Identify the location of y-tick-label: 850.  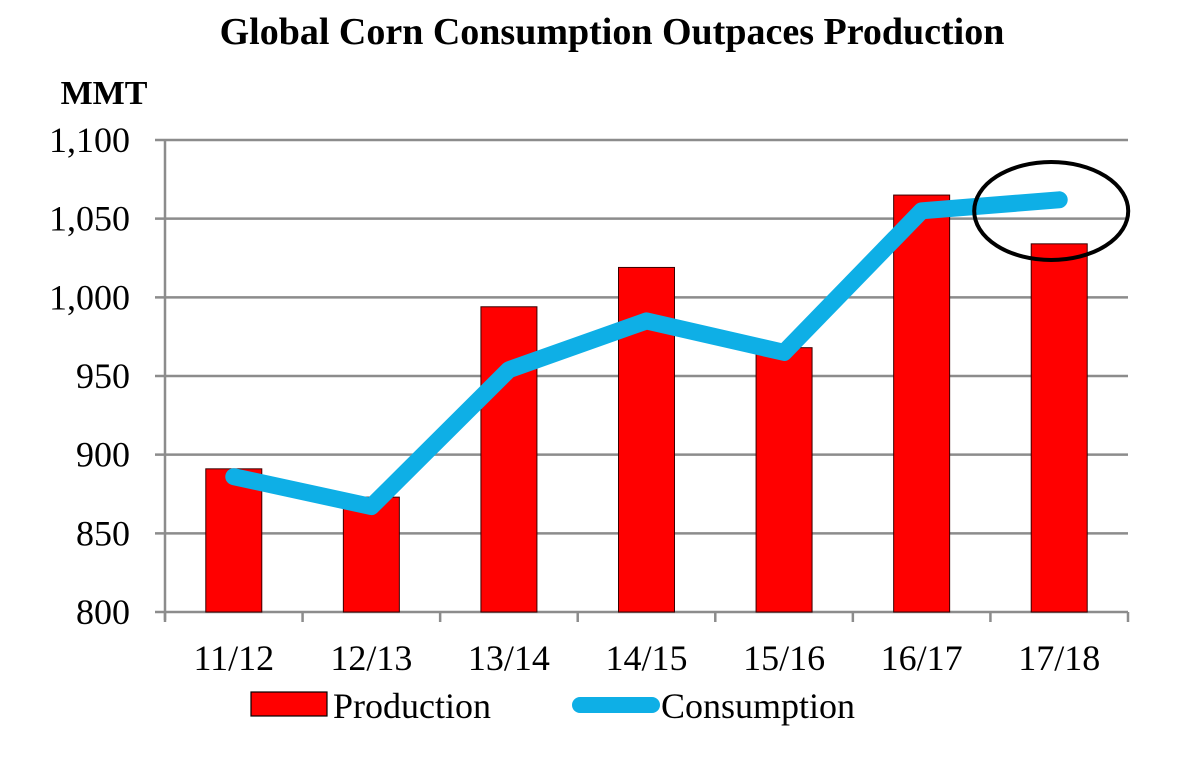
(103, 533).